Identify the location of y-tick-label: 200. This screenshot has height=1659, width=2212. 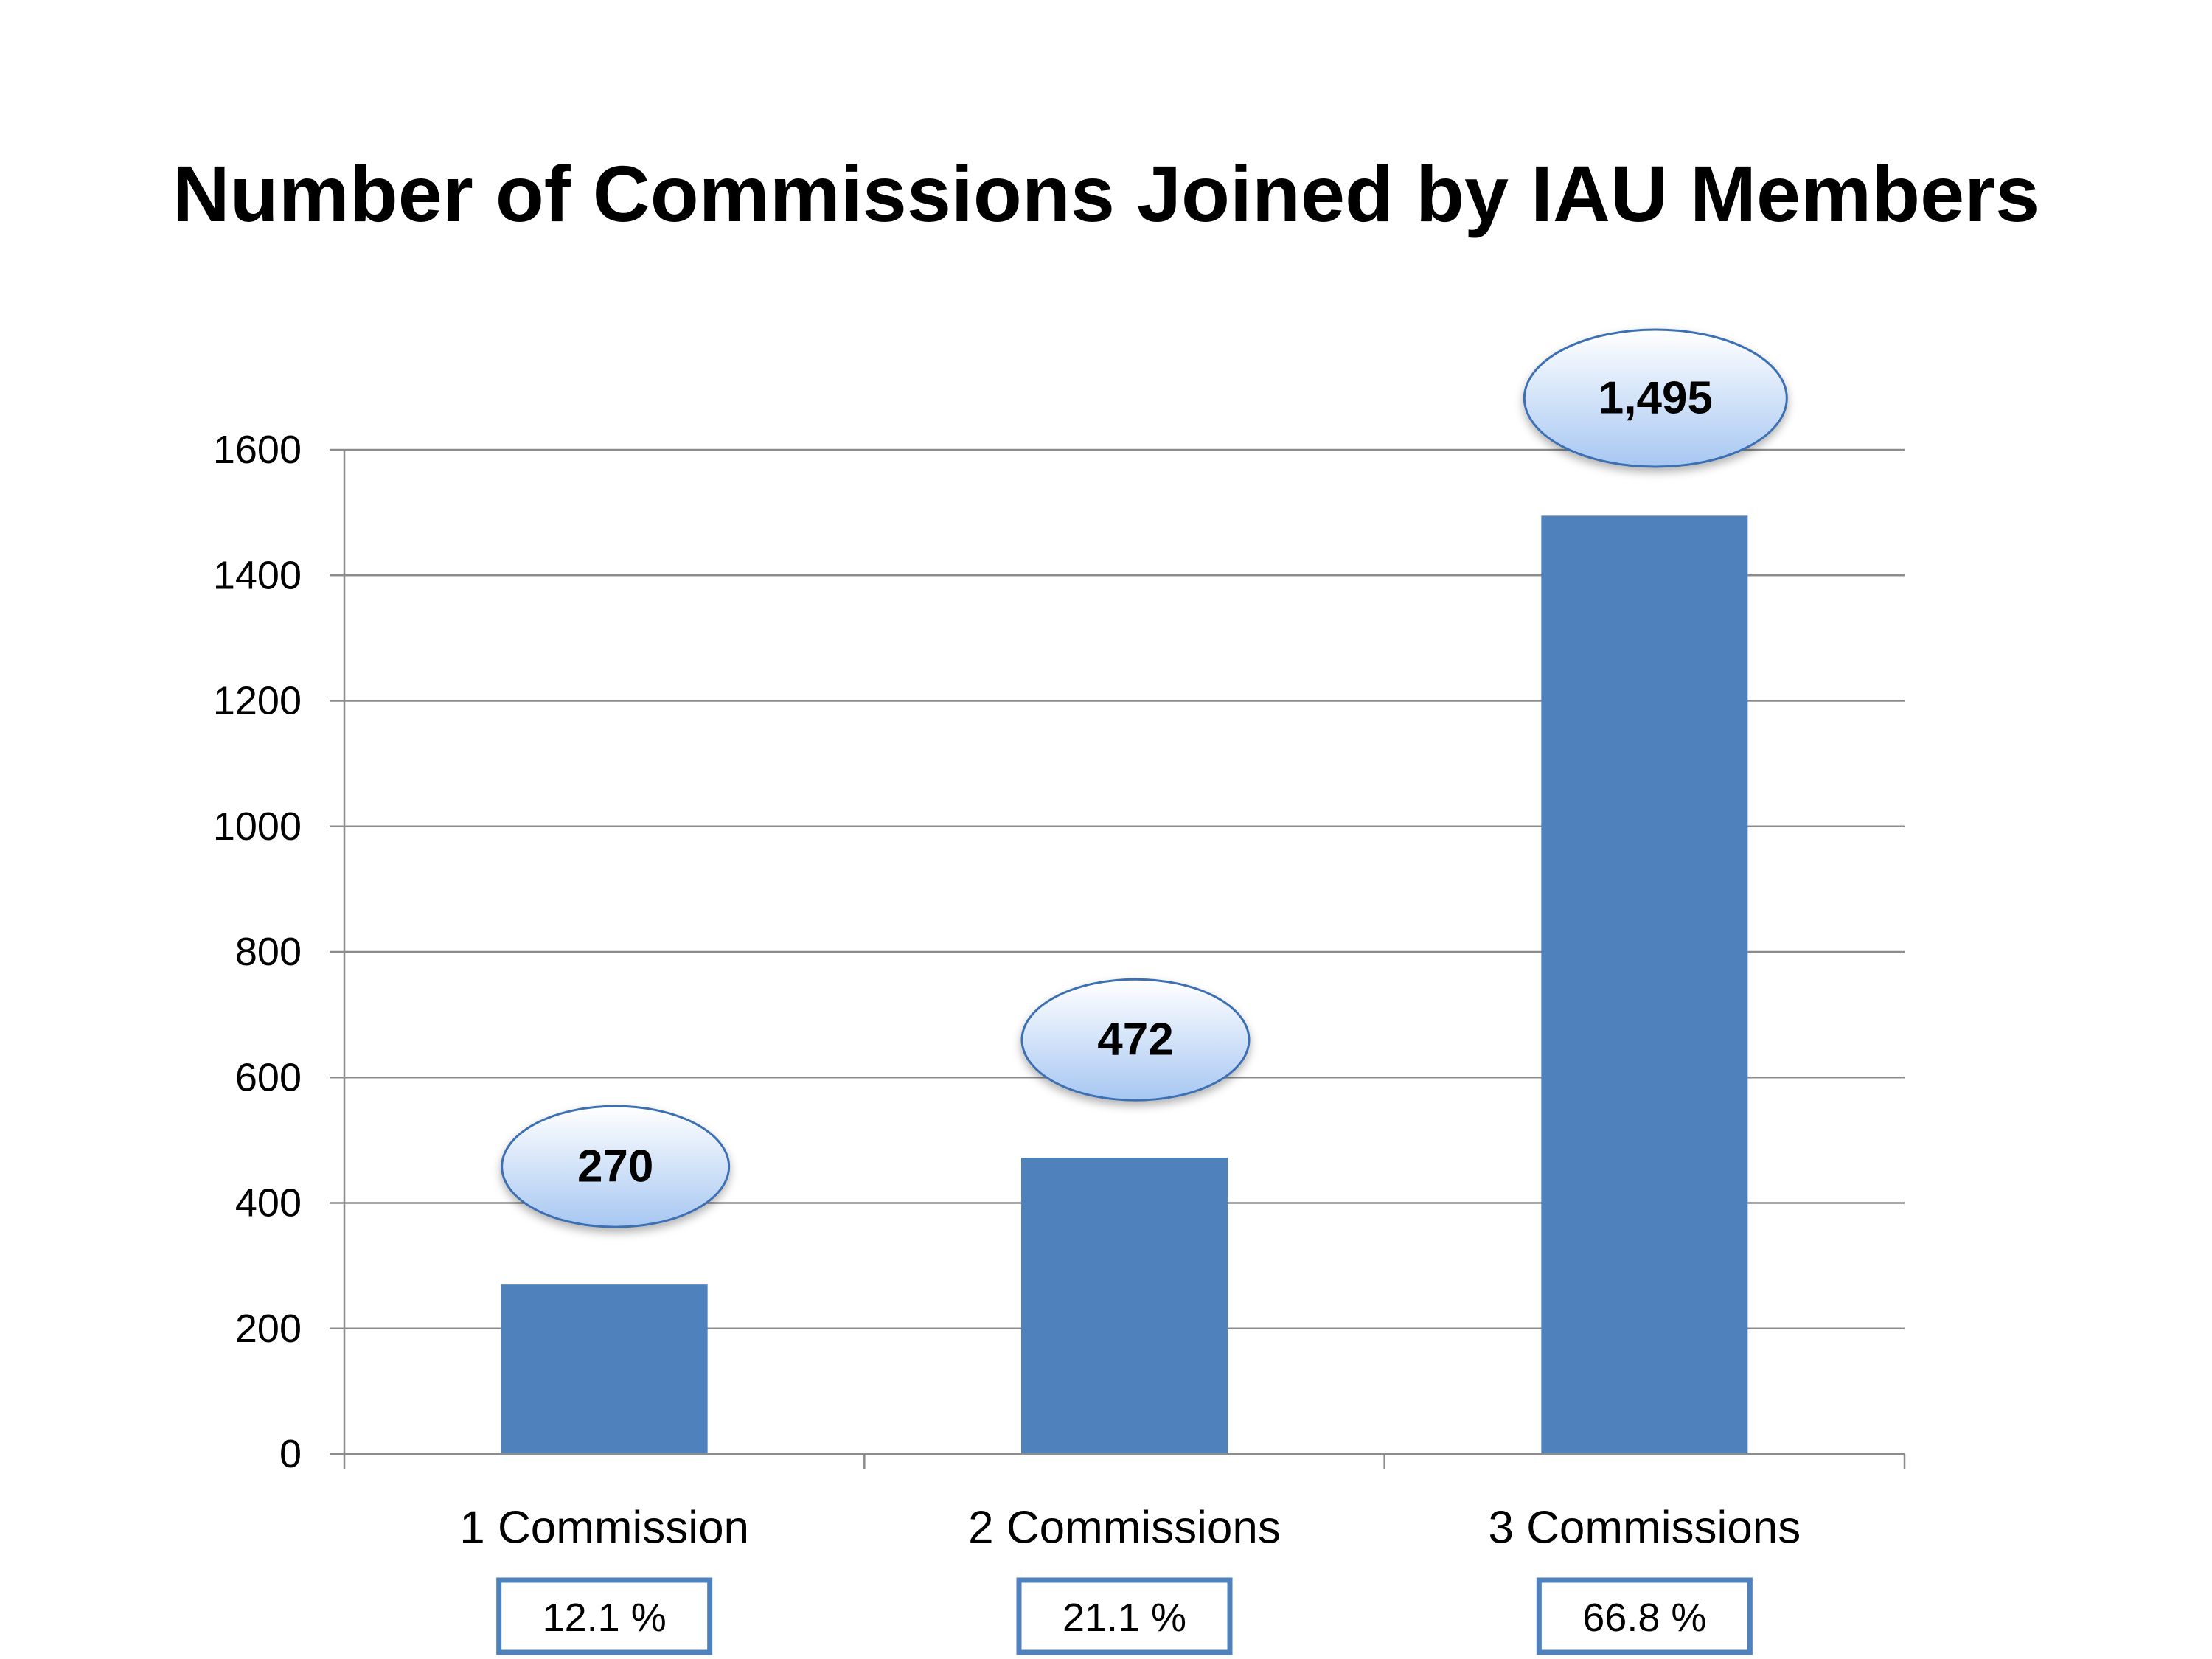
(268, 1329).